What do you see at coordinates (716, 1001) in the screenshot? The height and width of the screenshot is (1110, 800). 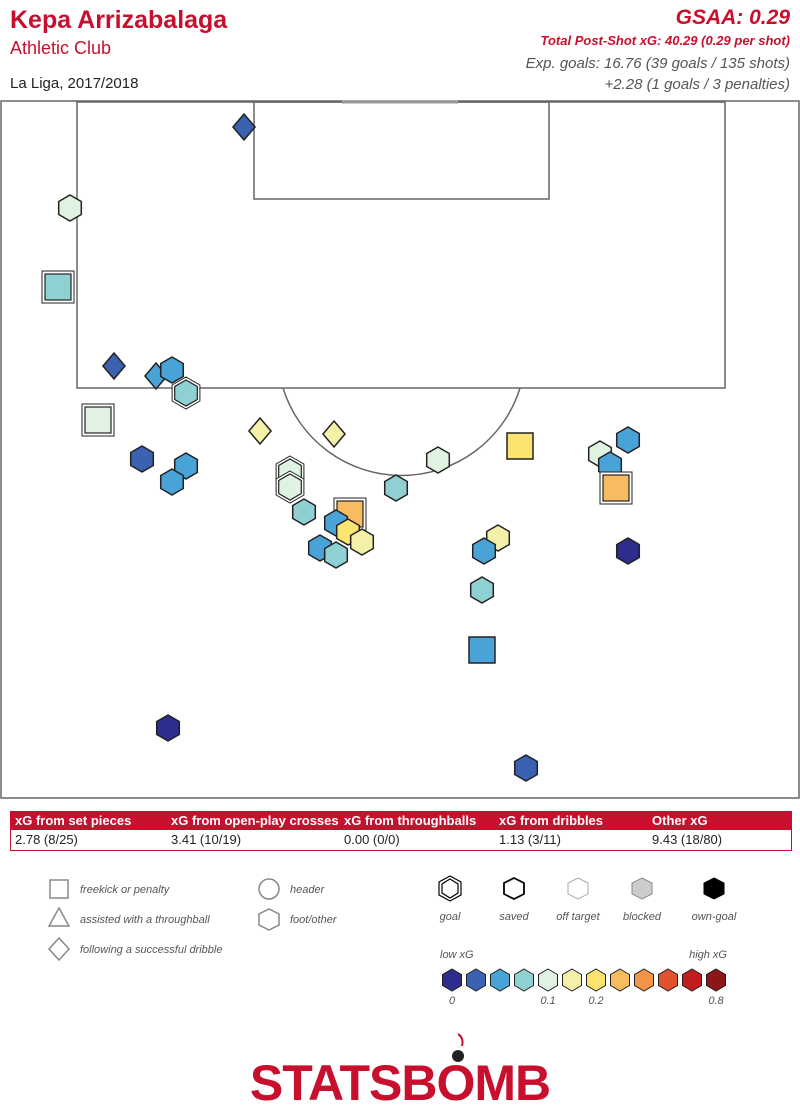 I see `scale-tick-0-8: 0.8` at bounding box center [716, 1001].